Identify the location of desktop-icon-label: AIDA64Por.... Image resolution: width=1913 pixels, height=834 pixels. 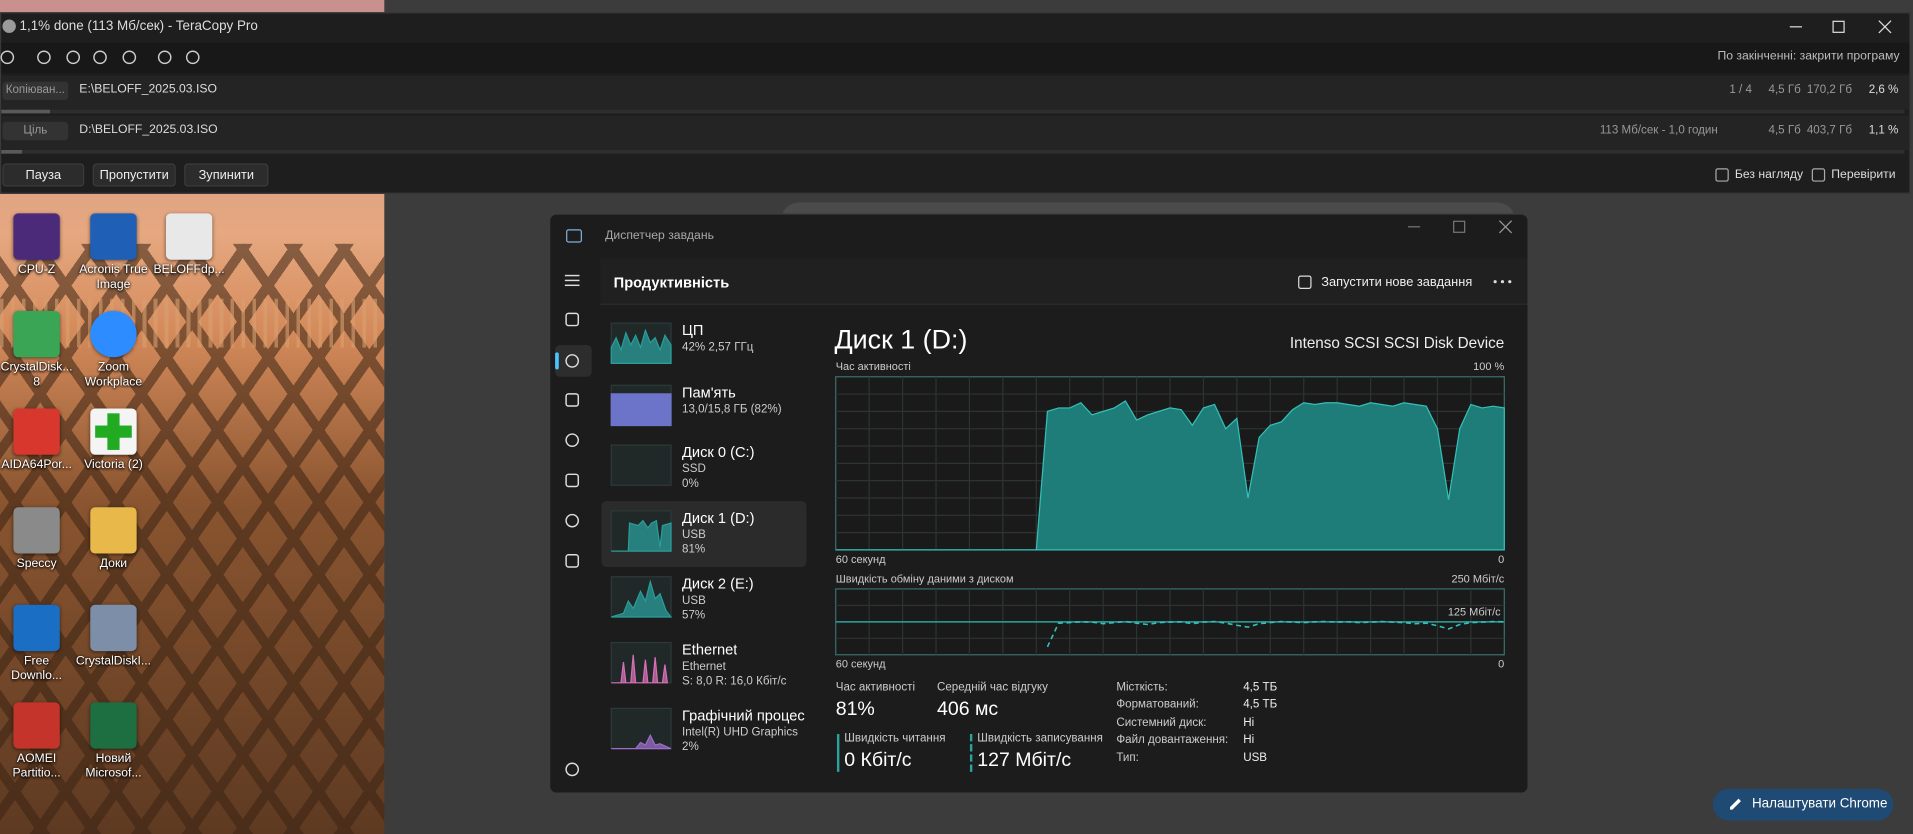
(36, 465).